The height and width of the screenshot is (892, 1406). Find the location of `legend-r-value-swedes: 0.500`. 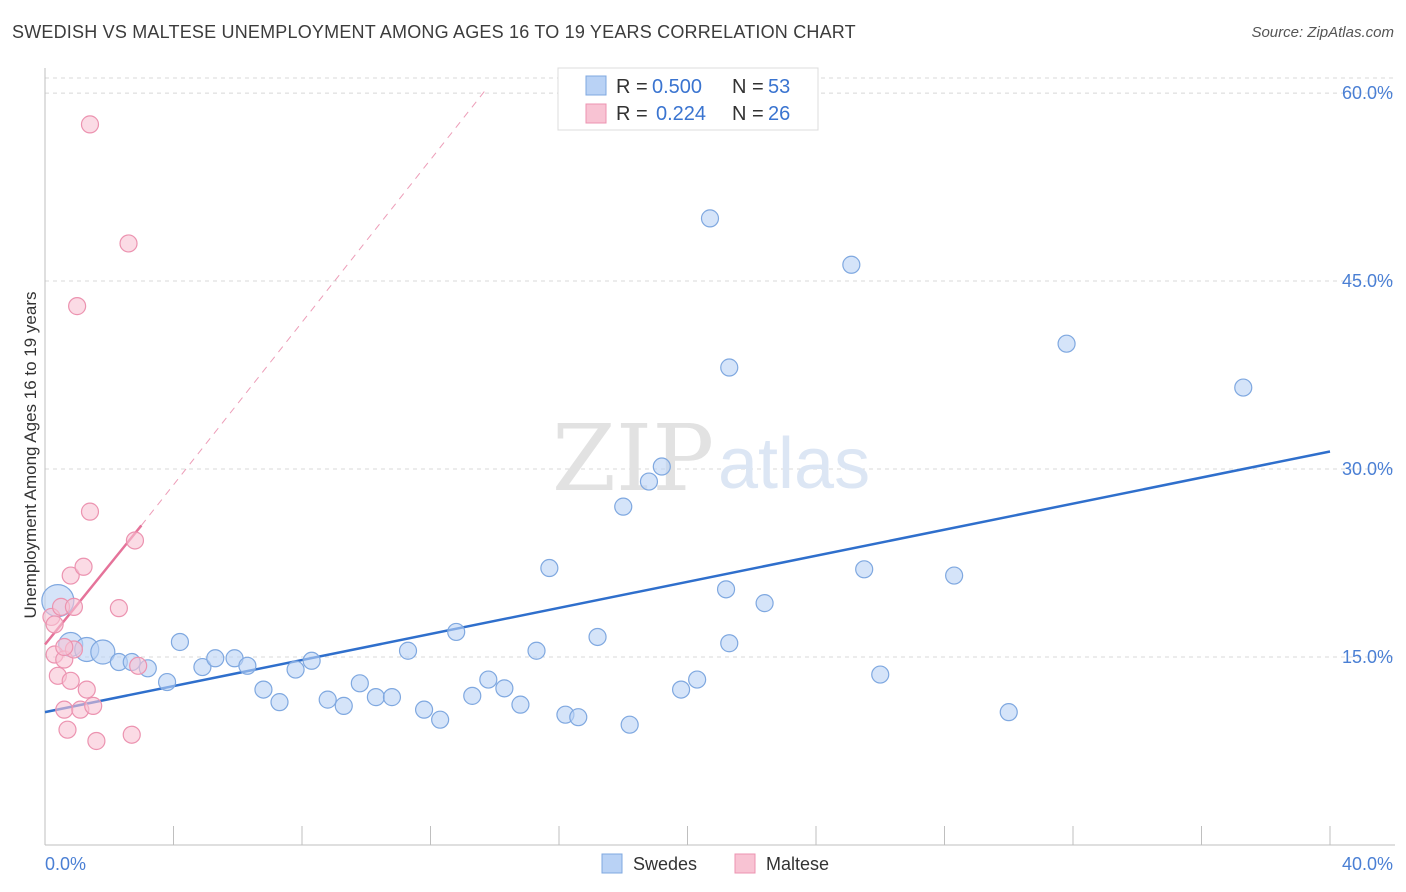

legend-r-value-swedes: 0.500 is located at coordinates (677, 87).